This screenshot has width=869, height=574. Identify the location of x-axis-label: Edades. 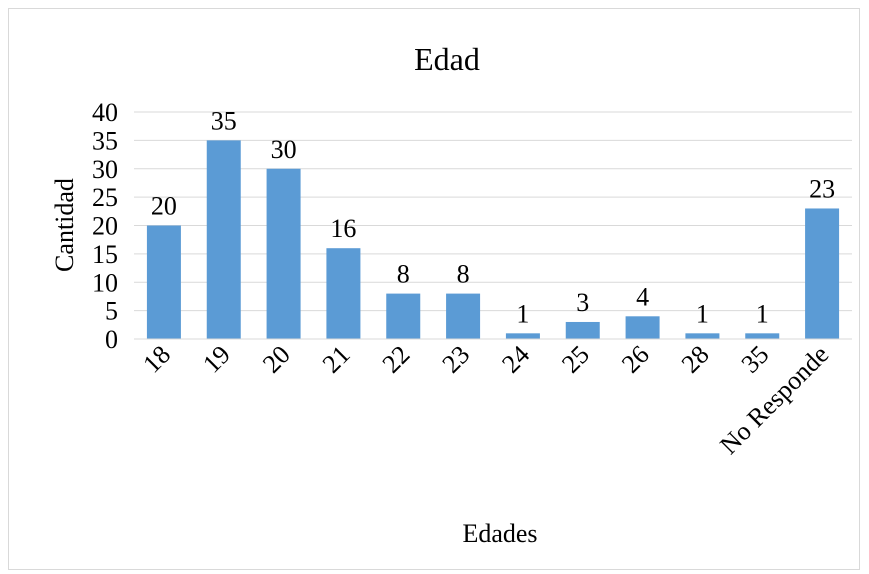
(499, 533).